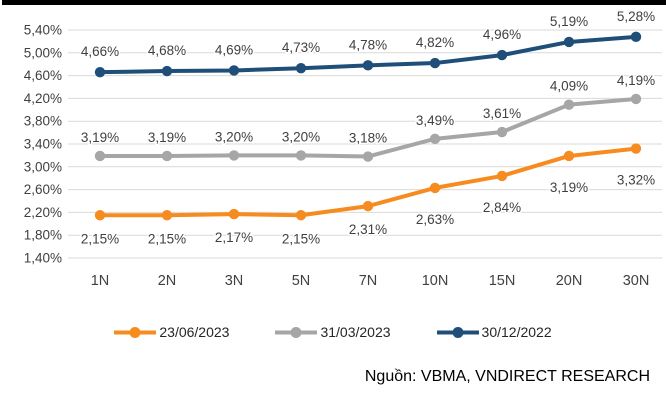 This screenshot has height=401, width=666. Describe the element at coordinates (368, 44) in the screenshot. I see `data-label: 4,78%` at that location.